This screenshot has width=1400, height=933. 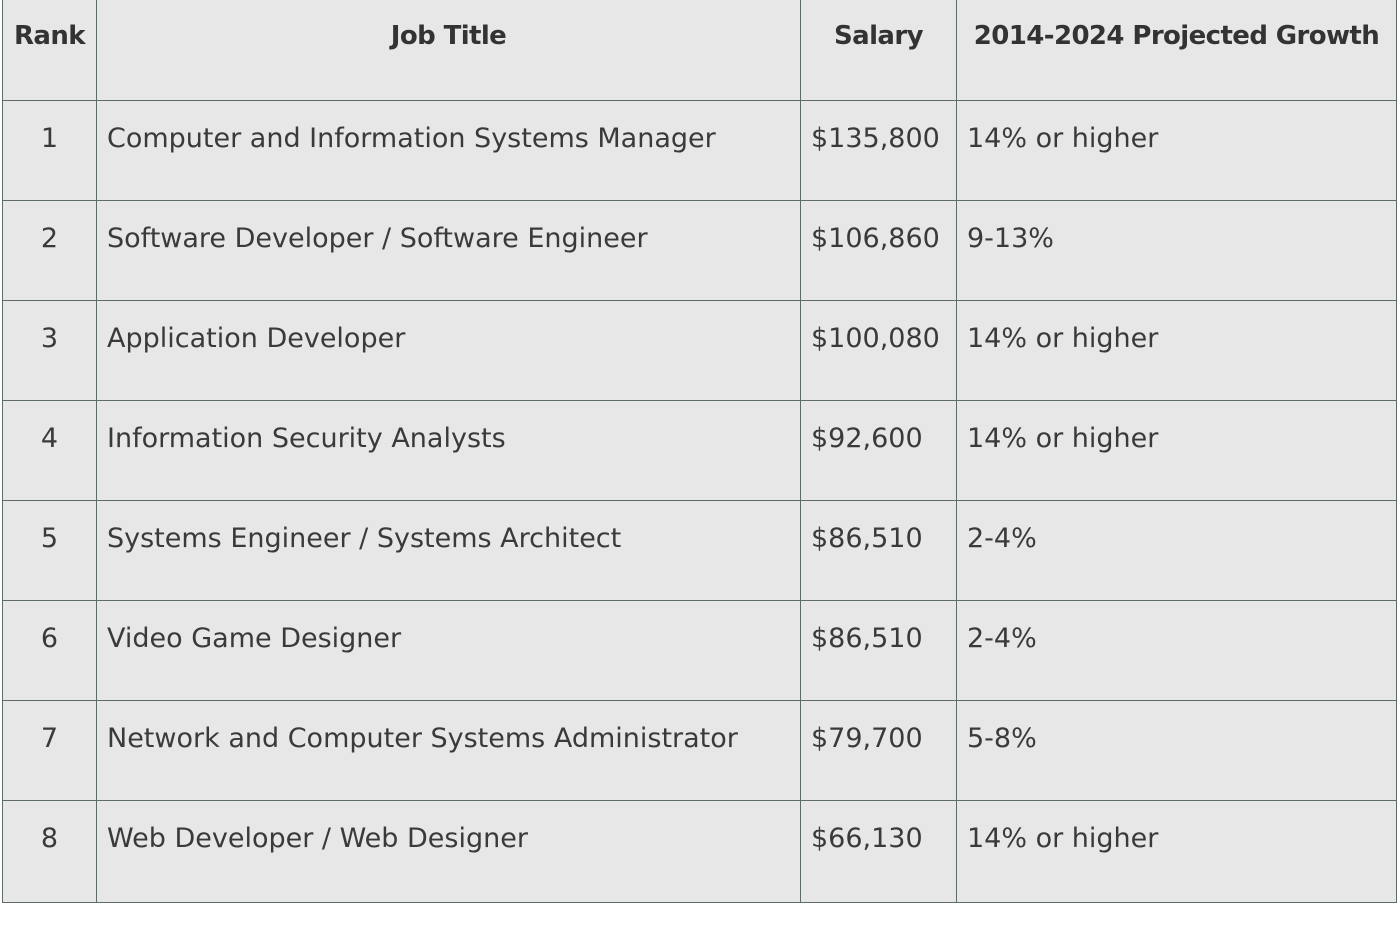 What do you see at coordinates (49, 750) in the screenshot?
I see `cell-rank: 7` at bounding box center [49, 750].